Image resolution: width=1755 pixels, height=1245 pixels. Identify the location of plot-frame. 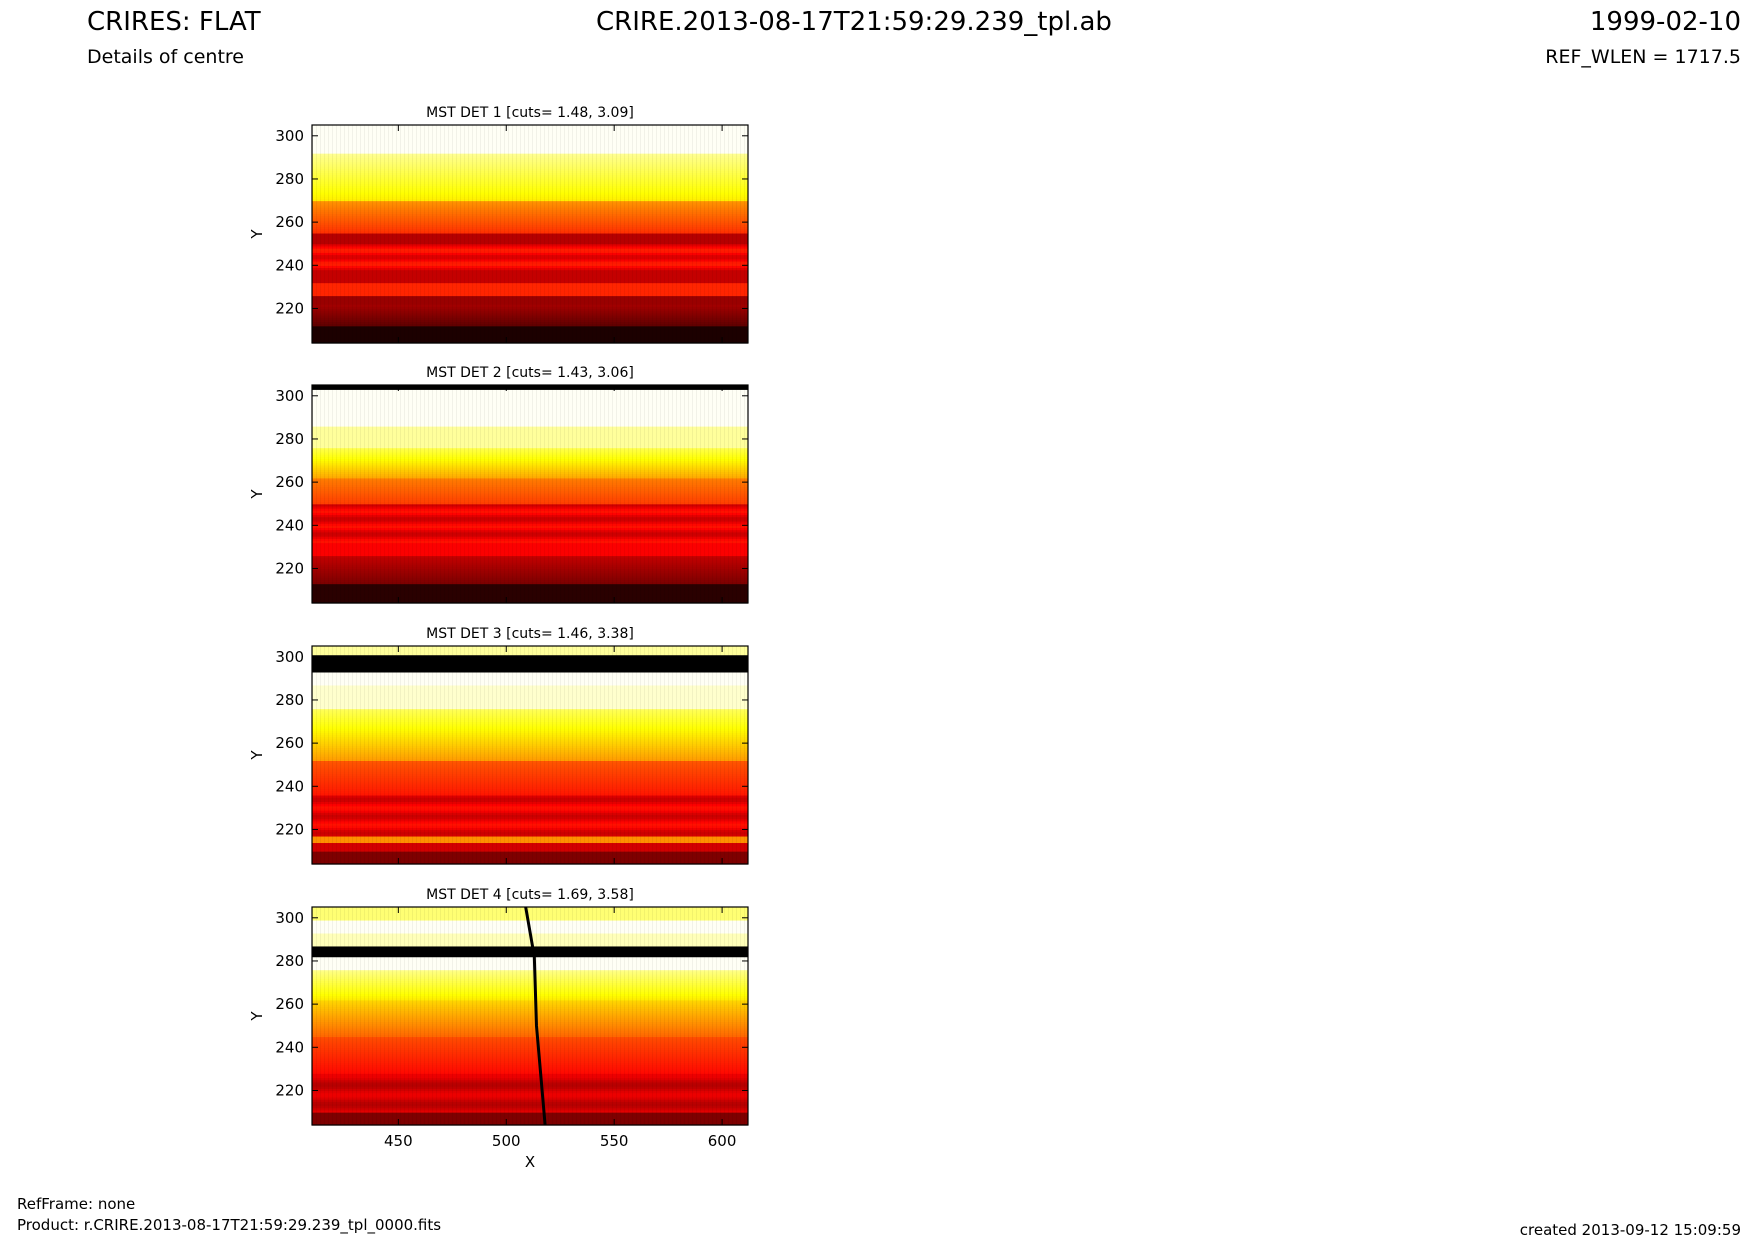
(530, 234).